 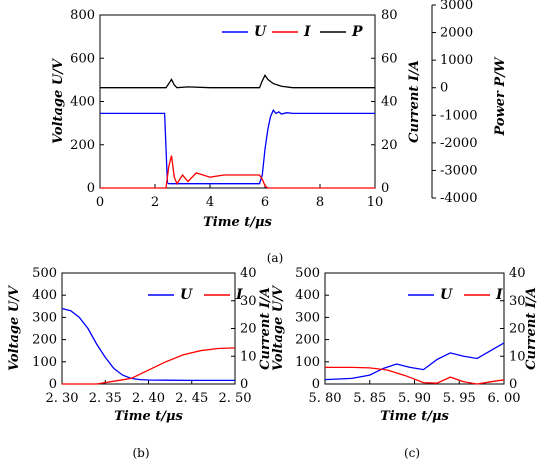 I want to click on plot-a-series-I, so click(x=237, y=172).